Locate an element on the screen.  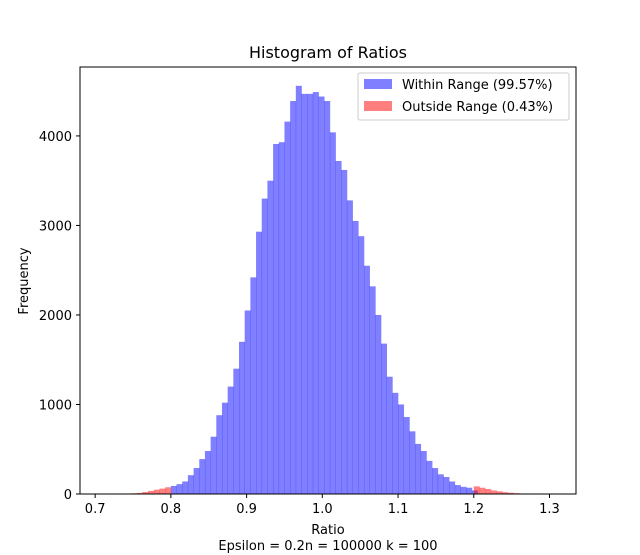
x-tick-label: 1.0 is located at coordinates (322, 509).